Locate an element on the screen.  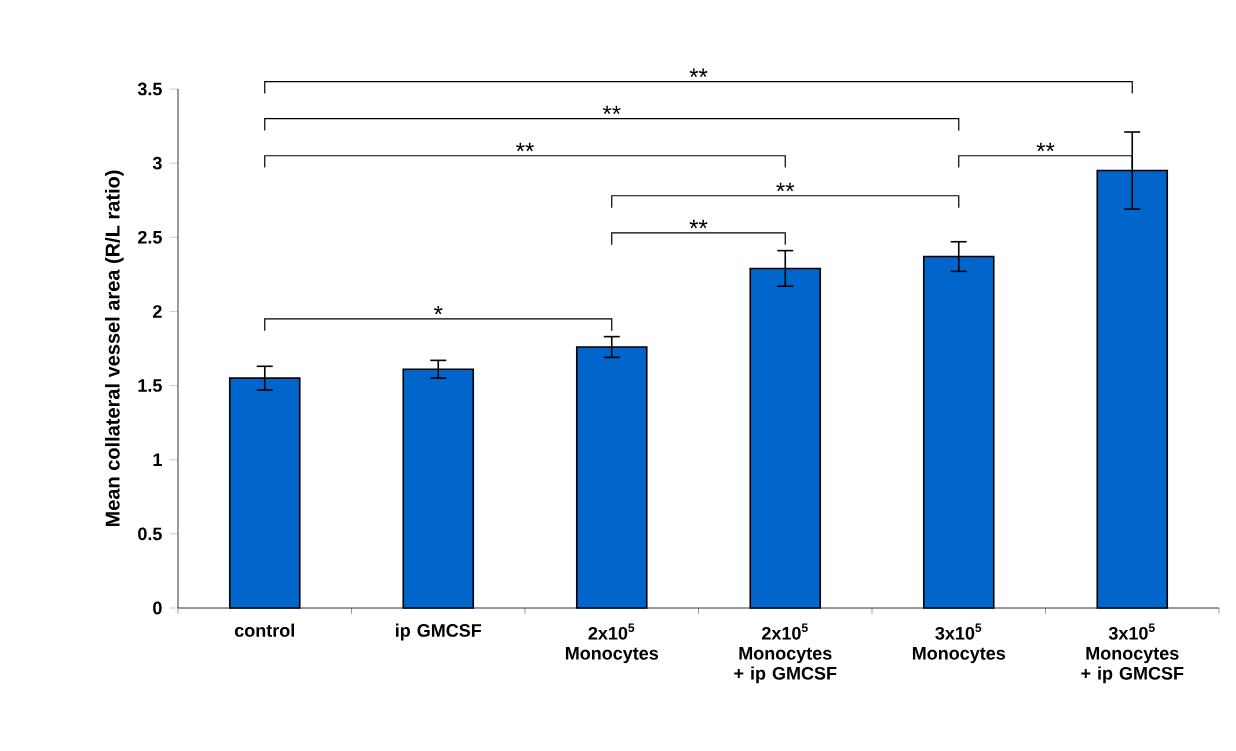
y-tick-label: 1 is located at coordinates (157, 459).